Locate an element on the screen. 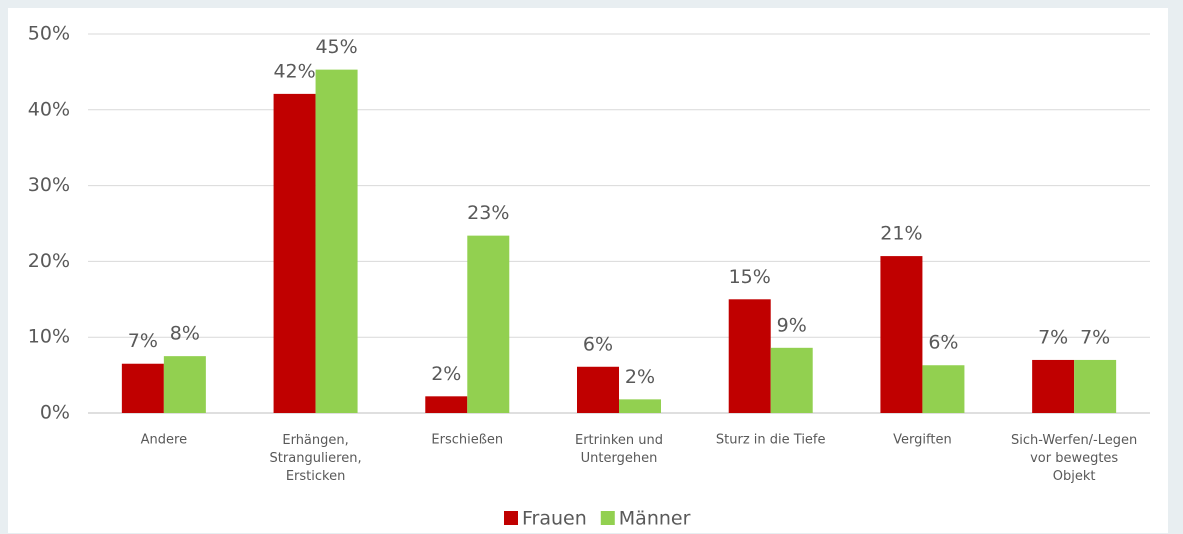 This screenshot has height=534, width=1183. y-tick-label: 20% is located at coordinates (49, 261).